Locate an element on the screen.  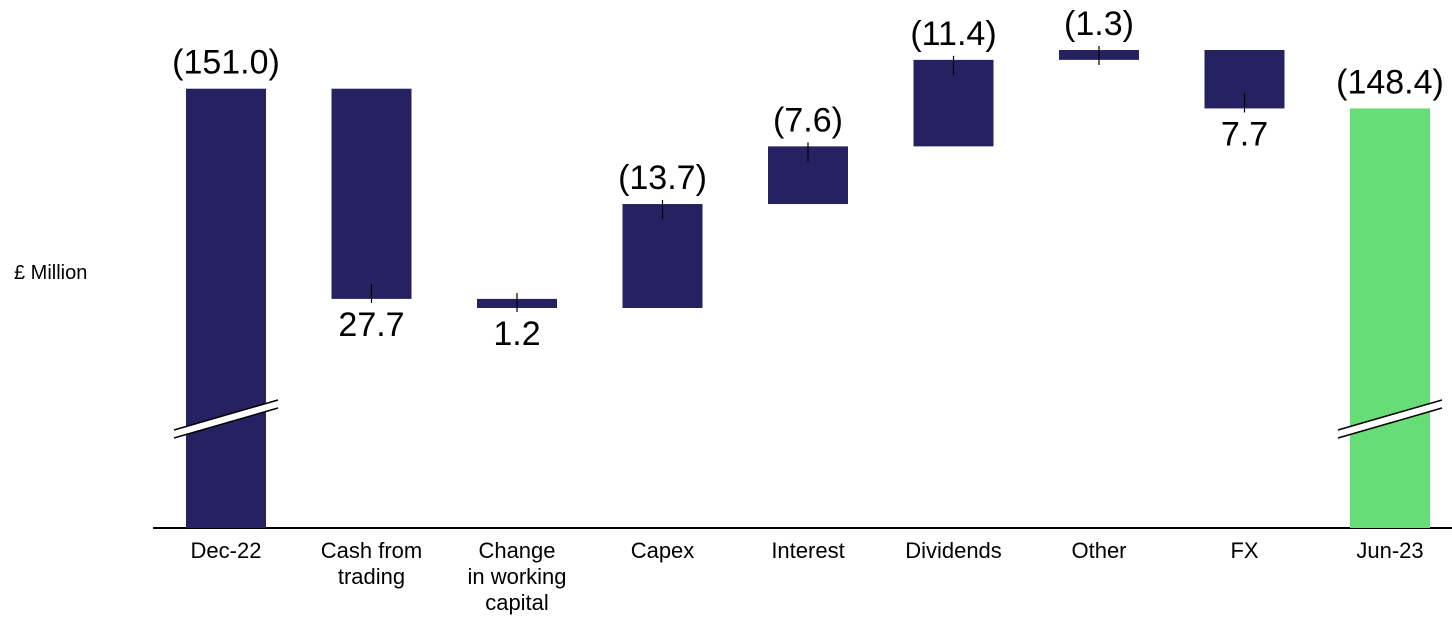
data-label: (148.4) is located at coordinates (1390, 82).